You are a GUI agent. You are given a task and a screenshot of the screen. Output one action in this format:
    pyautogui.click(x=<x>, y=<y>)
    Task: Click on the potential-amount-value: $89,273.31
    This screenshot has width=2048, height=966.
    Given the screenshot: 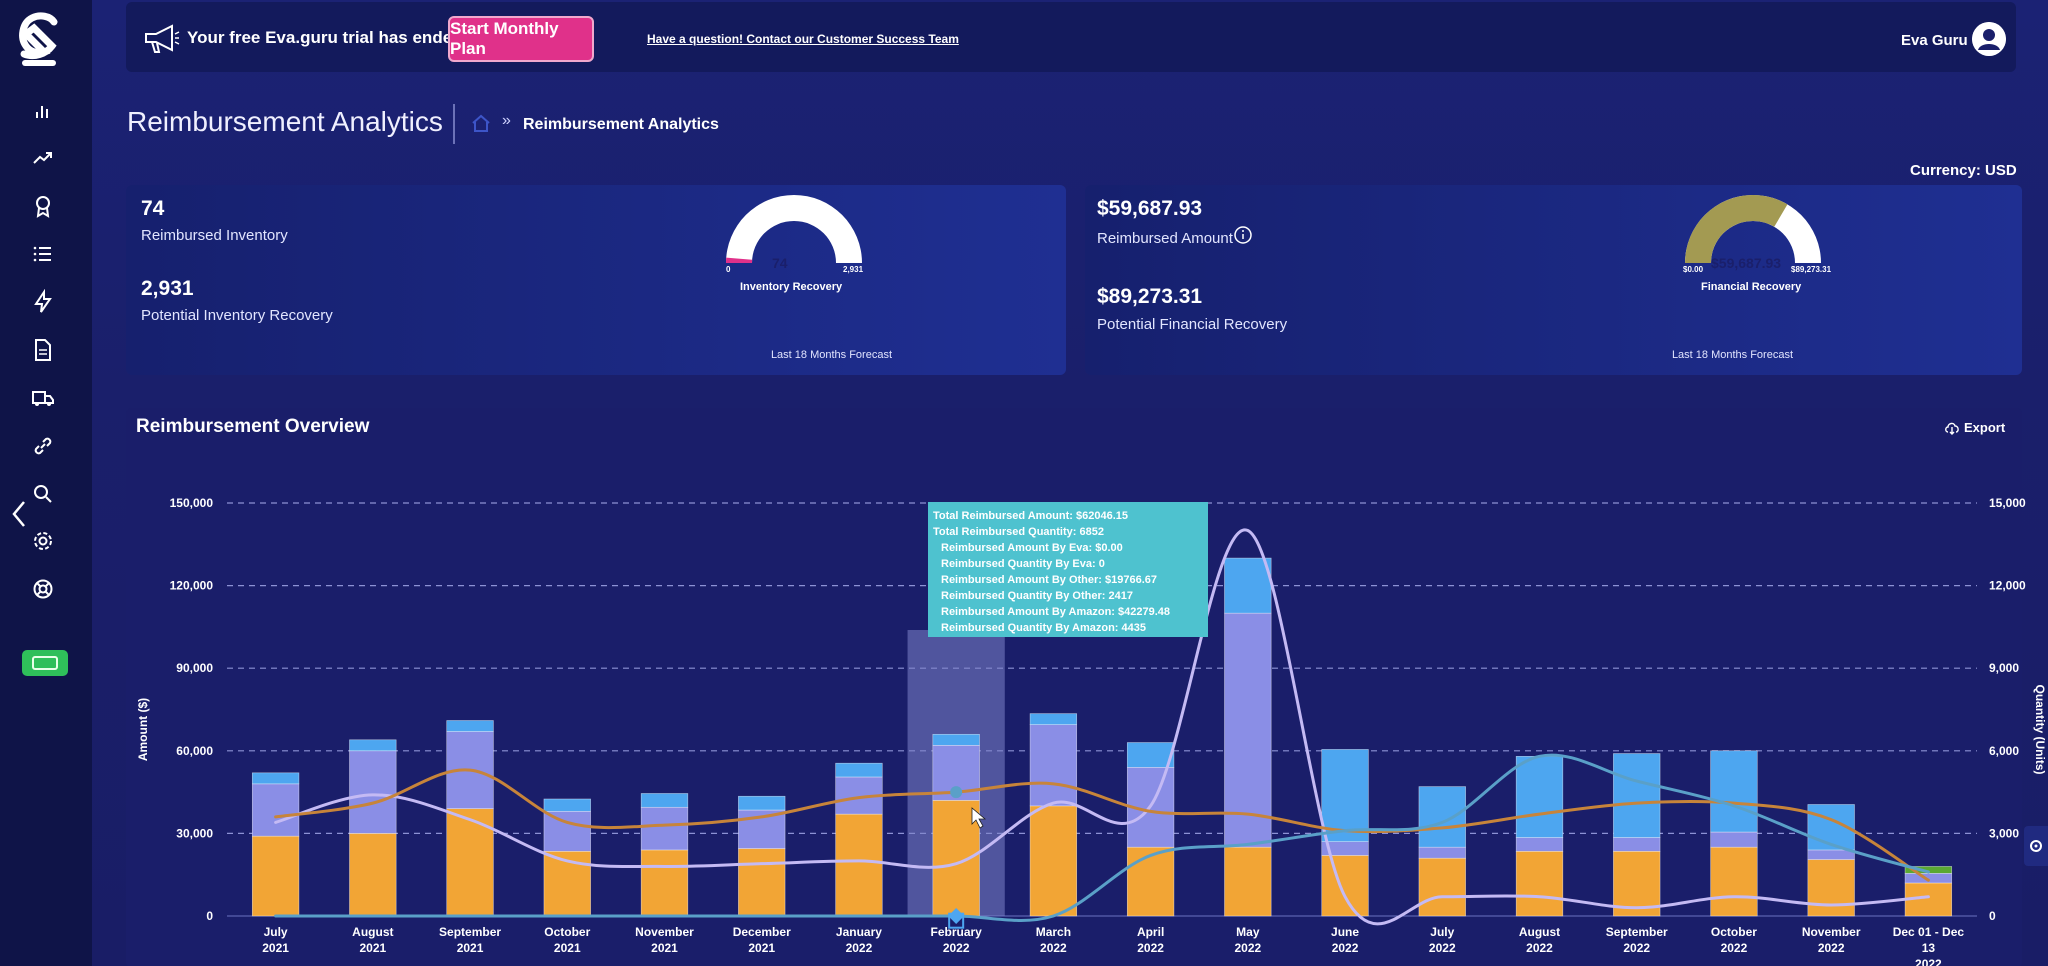 What is the action you would take?
    pyautogui.click(x=1150, y=296)
    